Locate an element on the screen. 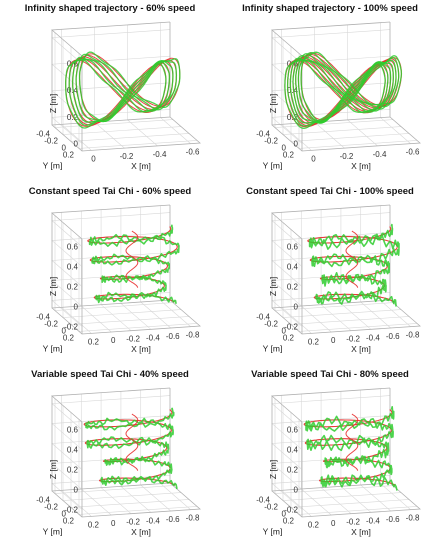  z-tick-label: -0.2 is located at coordinates (291, 326).